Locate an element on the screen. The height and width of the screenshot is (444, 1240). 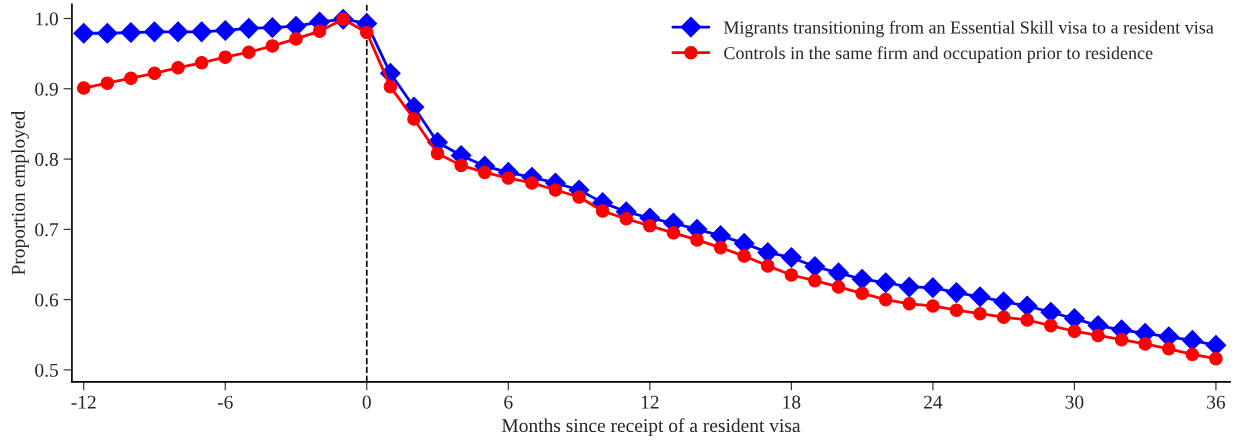
x-tick-label: -12 is located at coordinates (83, 402).